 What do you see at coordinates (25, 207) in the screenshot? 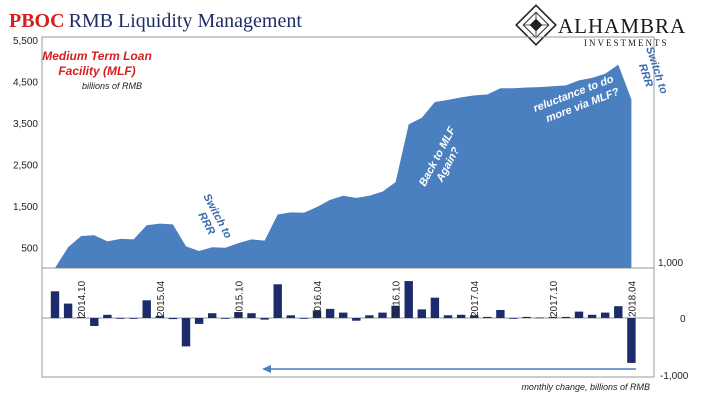
I see `left-y-tick-label: 1,500` at bounding box center [25, 207].